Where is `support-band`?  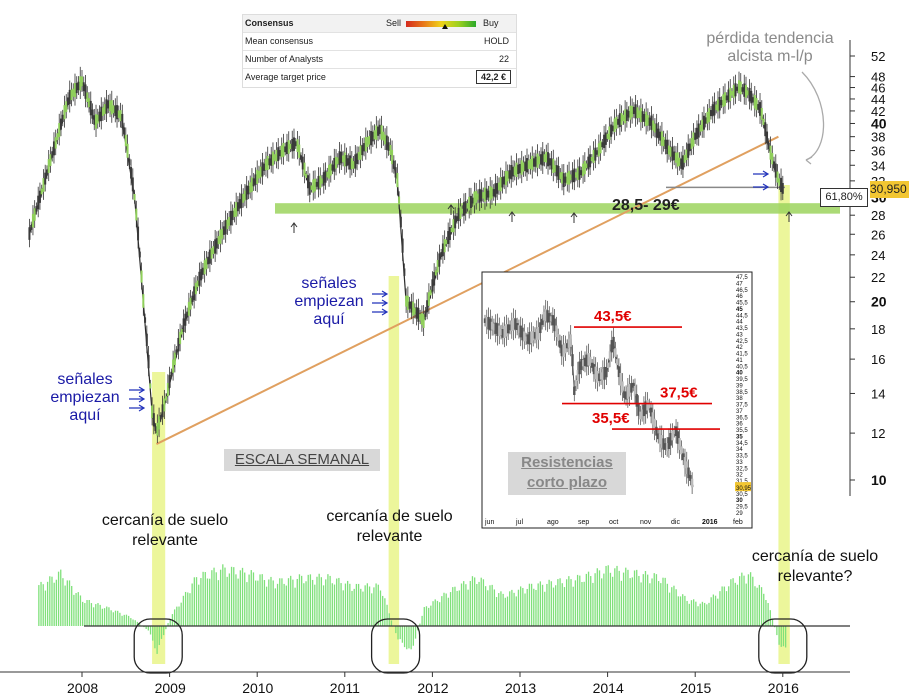
support-band is located at coordinates (557, 208).